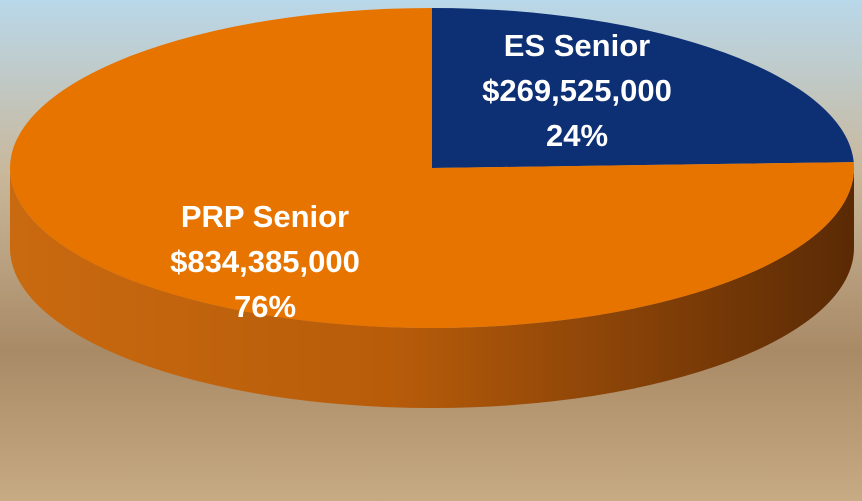 Image resolution: width=862 pixels, height=501 pixels. I want to click on slice-name: PRP Senior, so click(265, 216).